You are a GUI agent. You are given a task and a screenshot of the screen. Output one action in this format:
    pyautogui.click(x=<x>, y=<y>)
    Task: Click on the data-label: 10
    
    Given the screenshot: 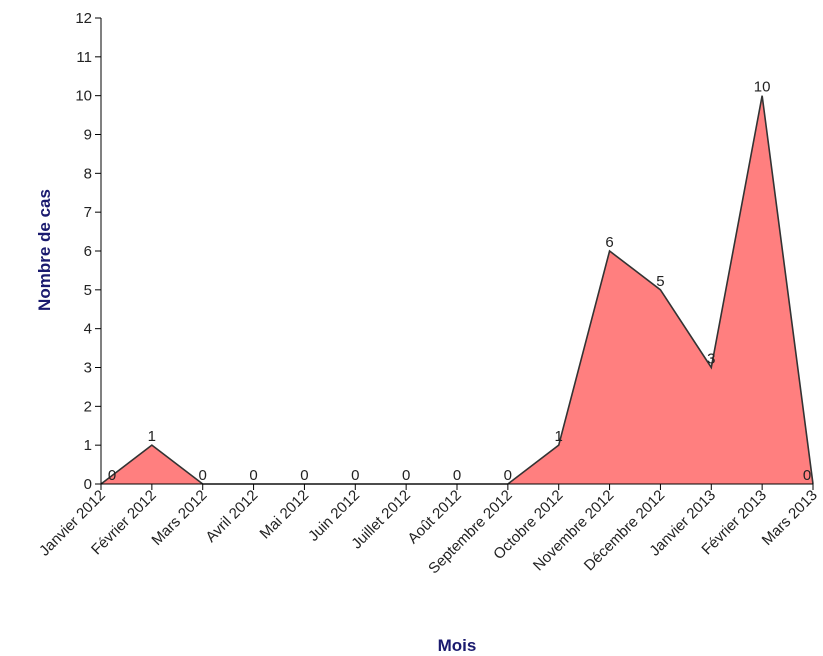 What is the action you would take?
    pyautogui.click(x=762, y=87)
    